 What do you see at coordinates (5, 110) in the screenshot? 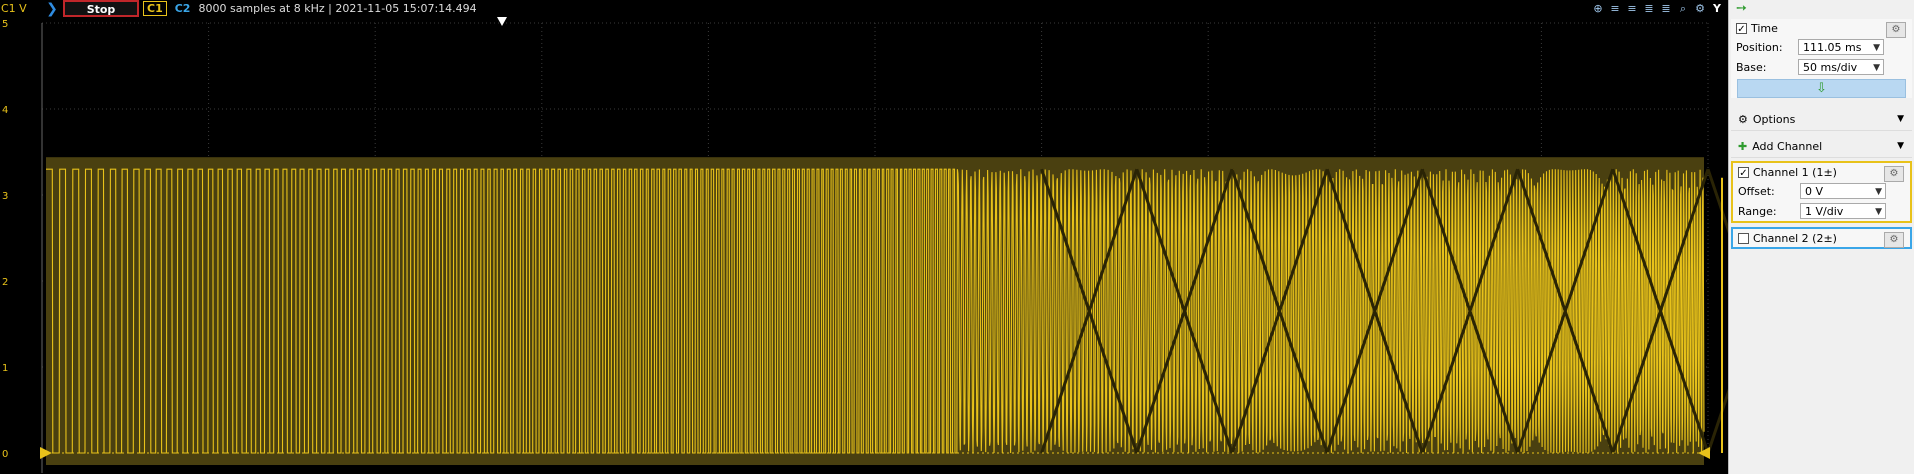
I see `y-tick-label: 4` at bounding box center [5, 110].